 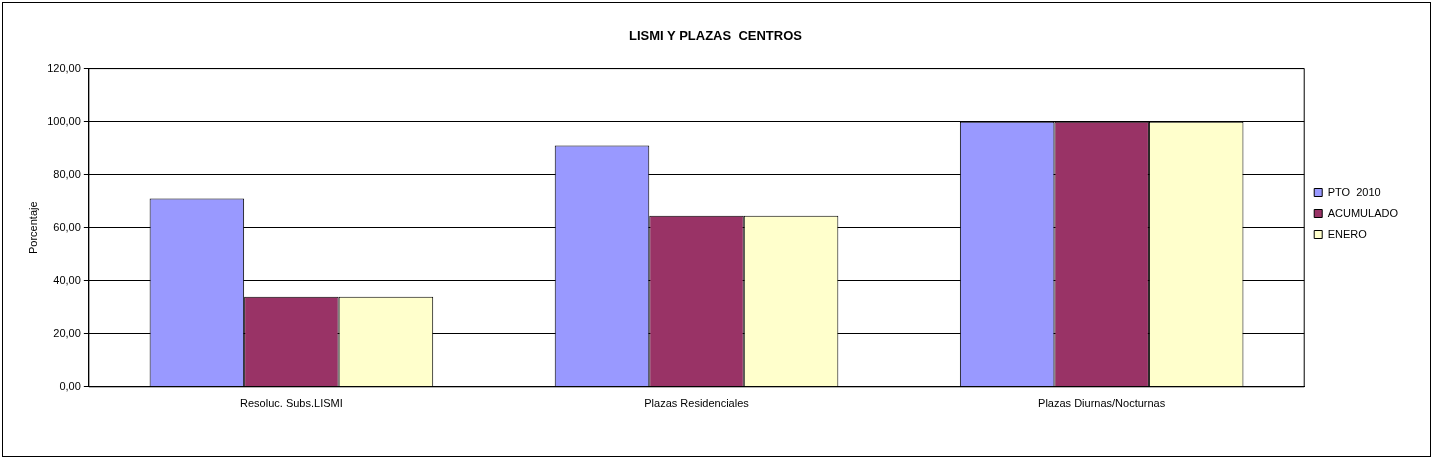 I want to click on legend-label: ENERO, so click(x=1347, y=233).